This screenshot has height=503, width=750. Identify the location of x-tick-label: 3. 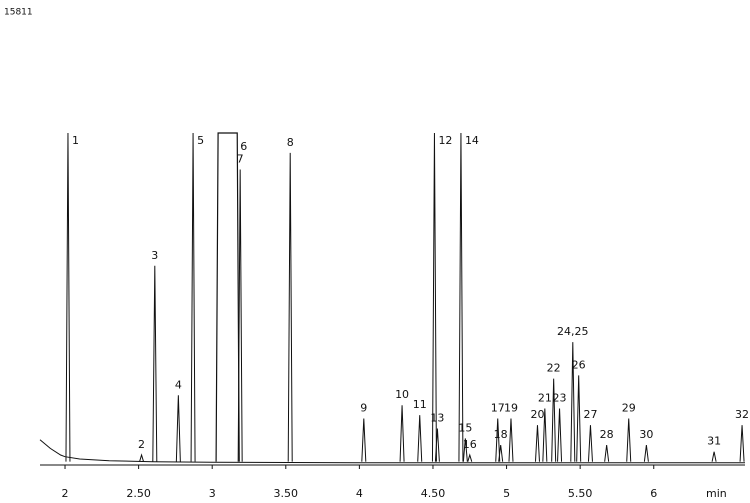
(212, 493).